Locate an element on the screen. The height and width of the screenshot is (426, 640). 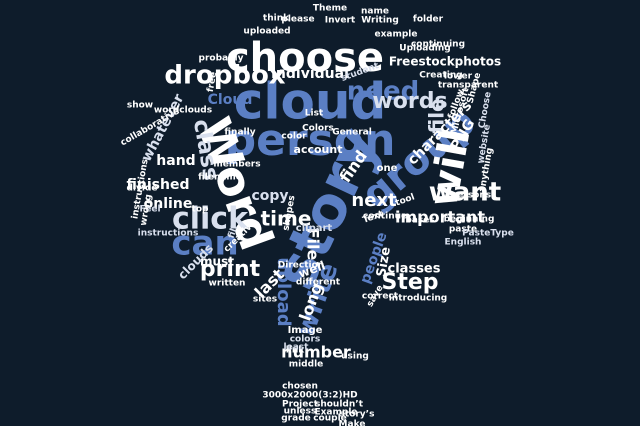
word-cloud-word: upload is located at coordinates (283, 291).